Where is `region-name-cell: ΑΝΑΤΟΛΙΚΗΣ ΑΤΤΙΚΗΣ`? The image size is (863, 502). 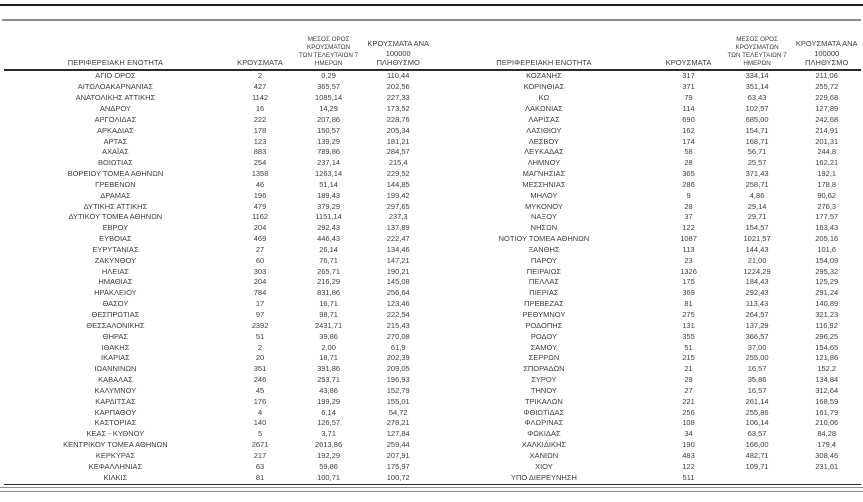 region-name-cell: ΑΝΑΤΟΛΙΚΗΣ ΑΤΤΙΚΗΣ is located at coordinates (115, 98).